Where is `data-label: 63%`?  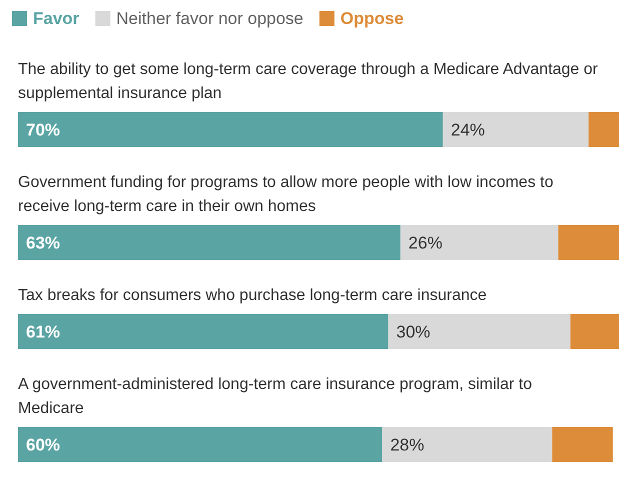 data-label: 63% is located at coordinates (43, 243).